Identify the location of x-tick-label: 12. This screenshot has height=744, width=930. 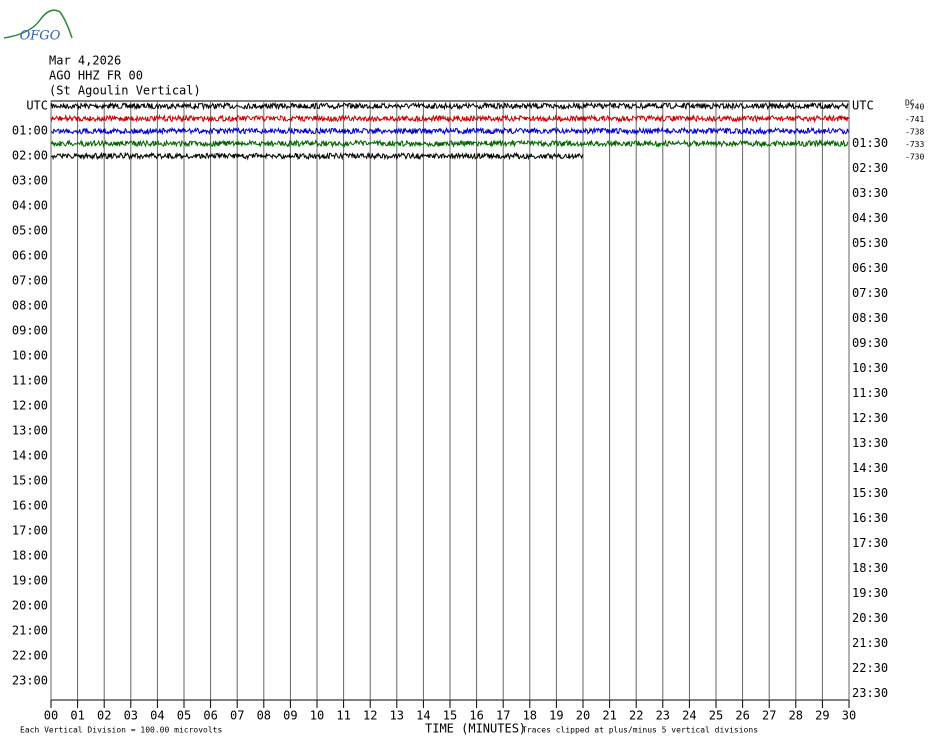
(370, 716).